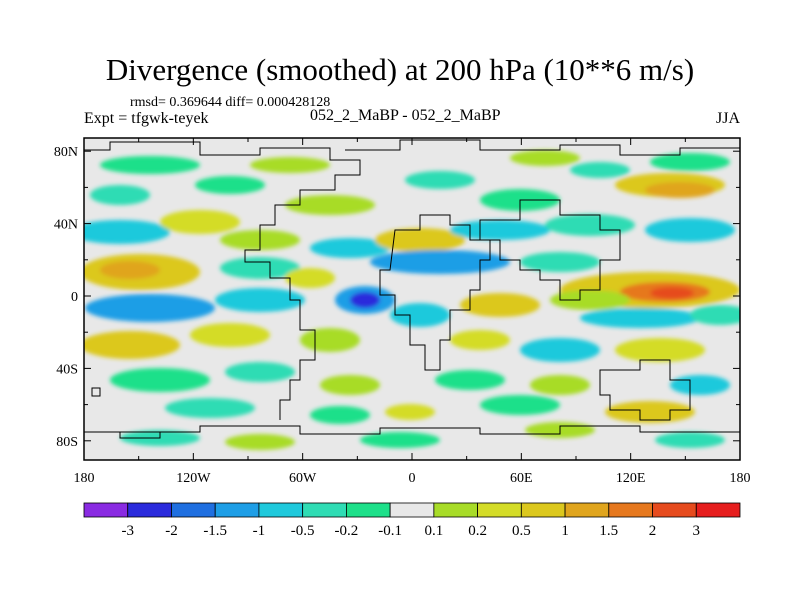  I want to click on colorbar-label: 3, so click(697, 531).